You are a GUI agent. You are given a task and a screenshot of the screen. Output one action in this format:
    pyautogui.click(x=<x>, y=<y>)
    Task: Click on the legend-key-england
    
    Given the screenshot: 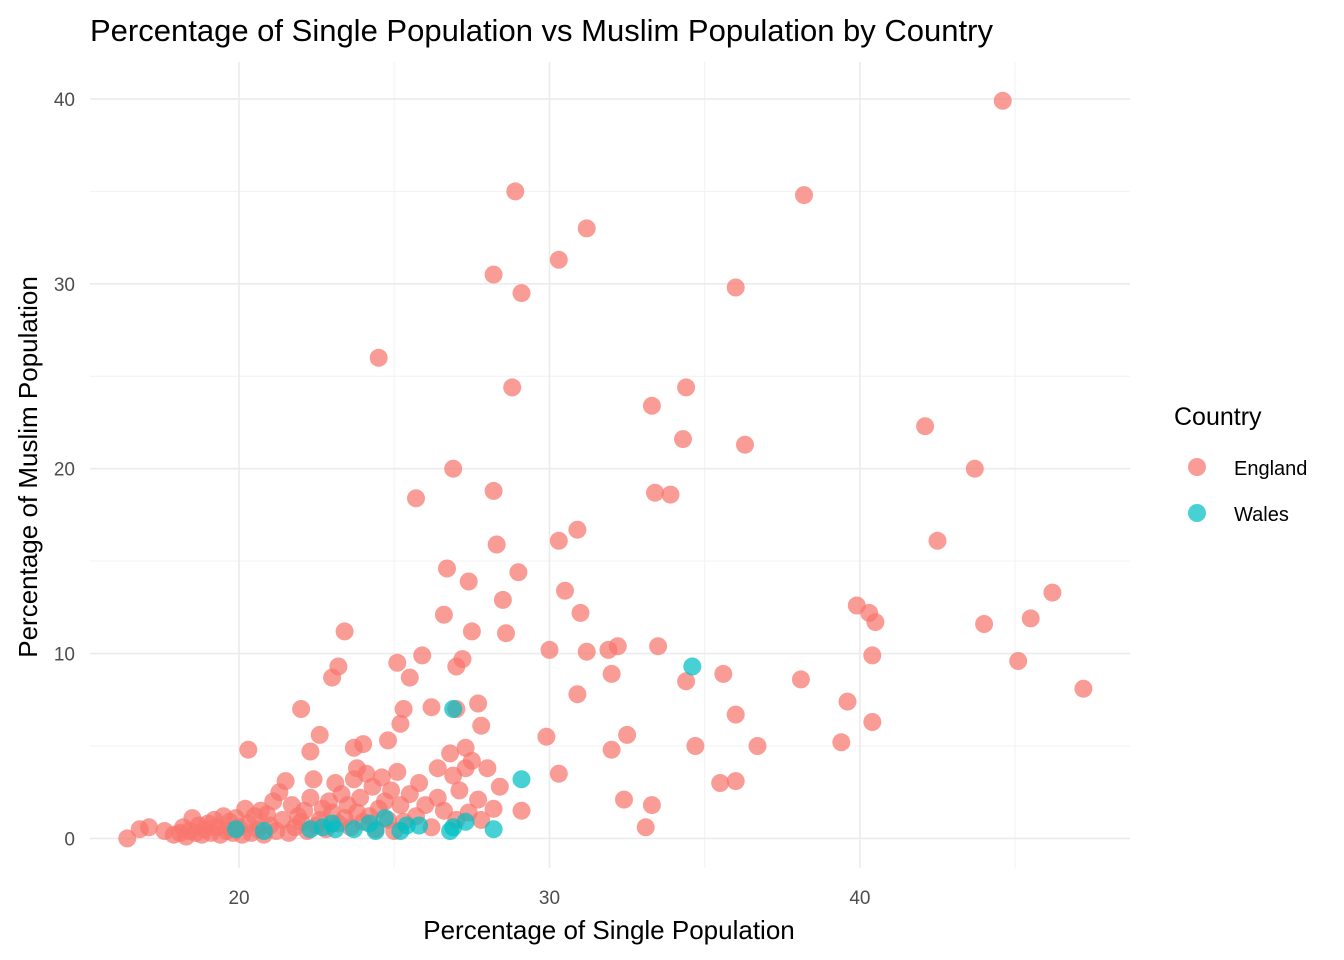 What is the action you would take?
    pyautogui.click(x=1197, y=467)
    